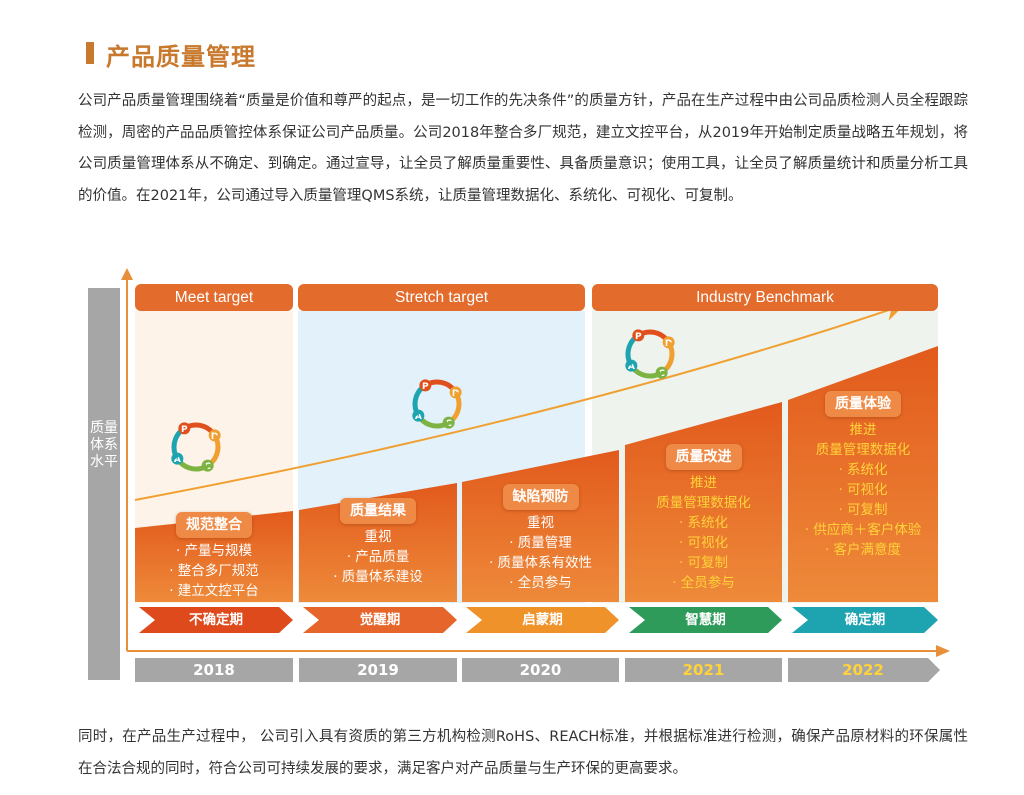 This screenshot has height=795, width=1024. I want to click on stage-item: · 质量体系有效性, so click(540, 563).